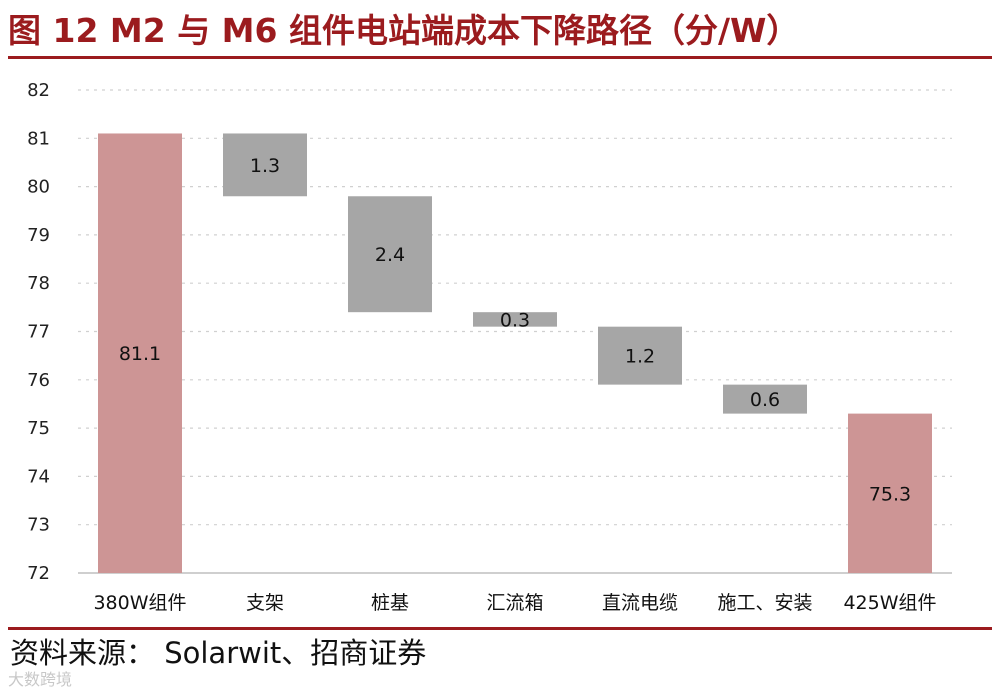  Describe the element at coordinates (38, 283) in the screenshot. I see `y-tick-label: 78` at that location.